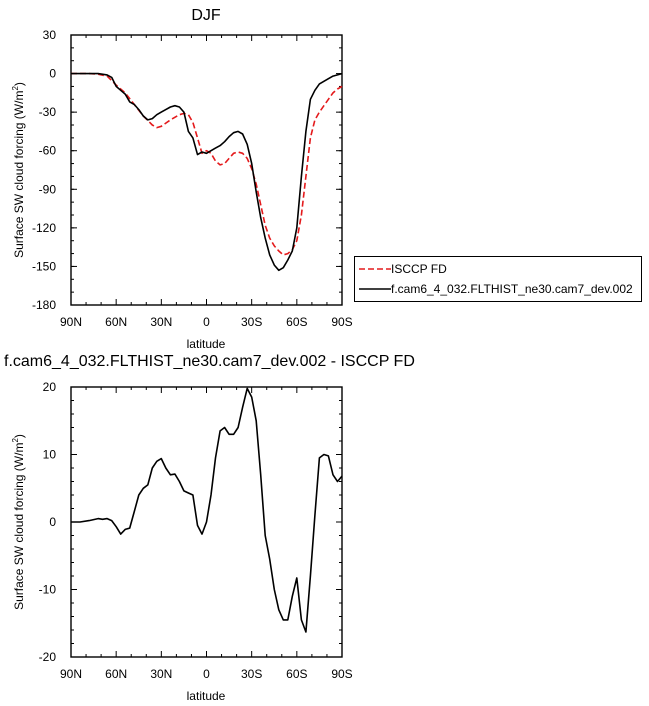 The height and width of the screenshot is (706, 649). Describe the element at coordinates (48, 590) in the screenshot. I see `chart2-ytick-label: -10` at that location.